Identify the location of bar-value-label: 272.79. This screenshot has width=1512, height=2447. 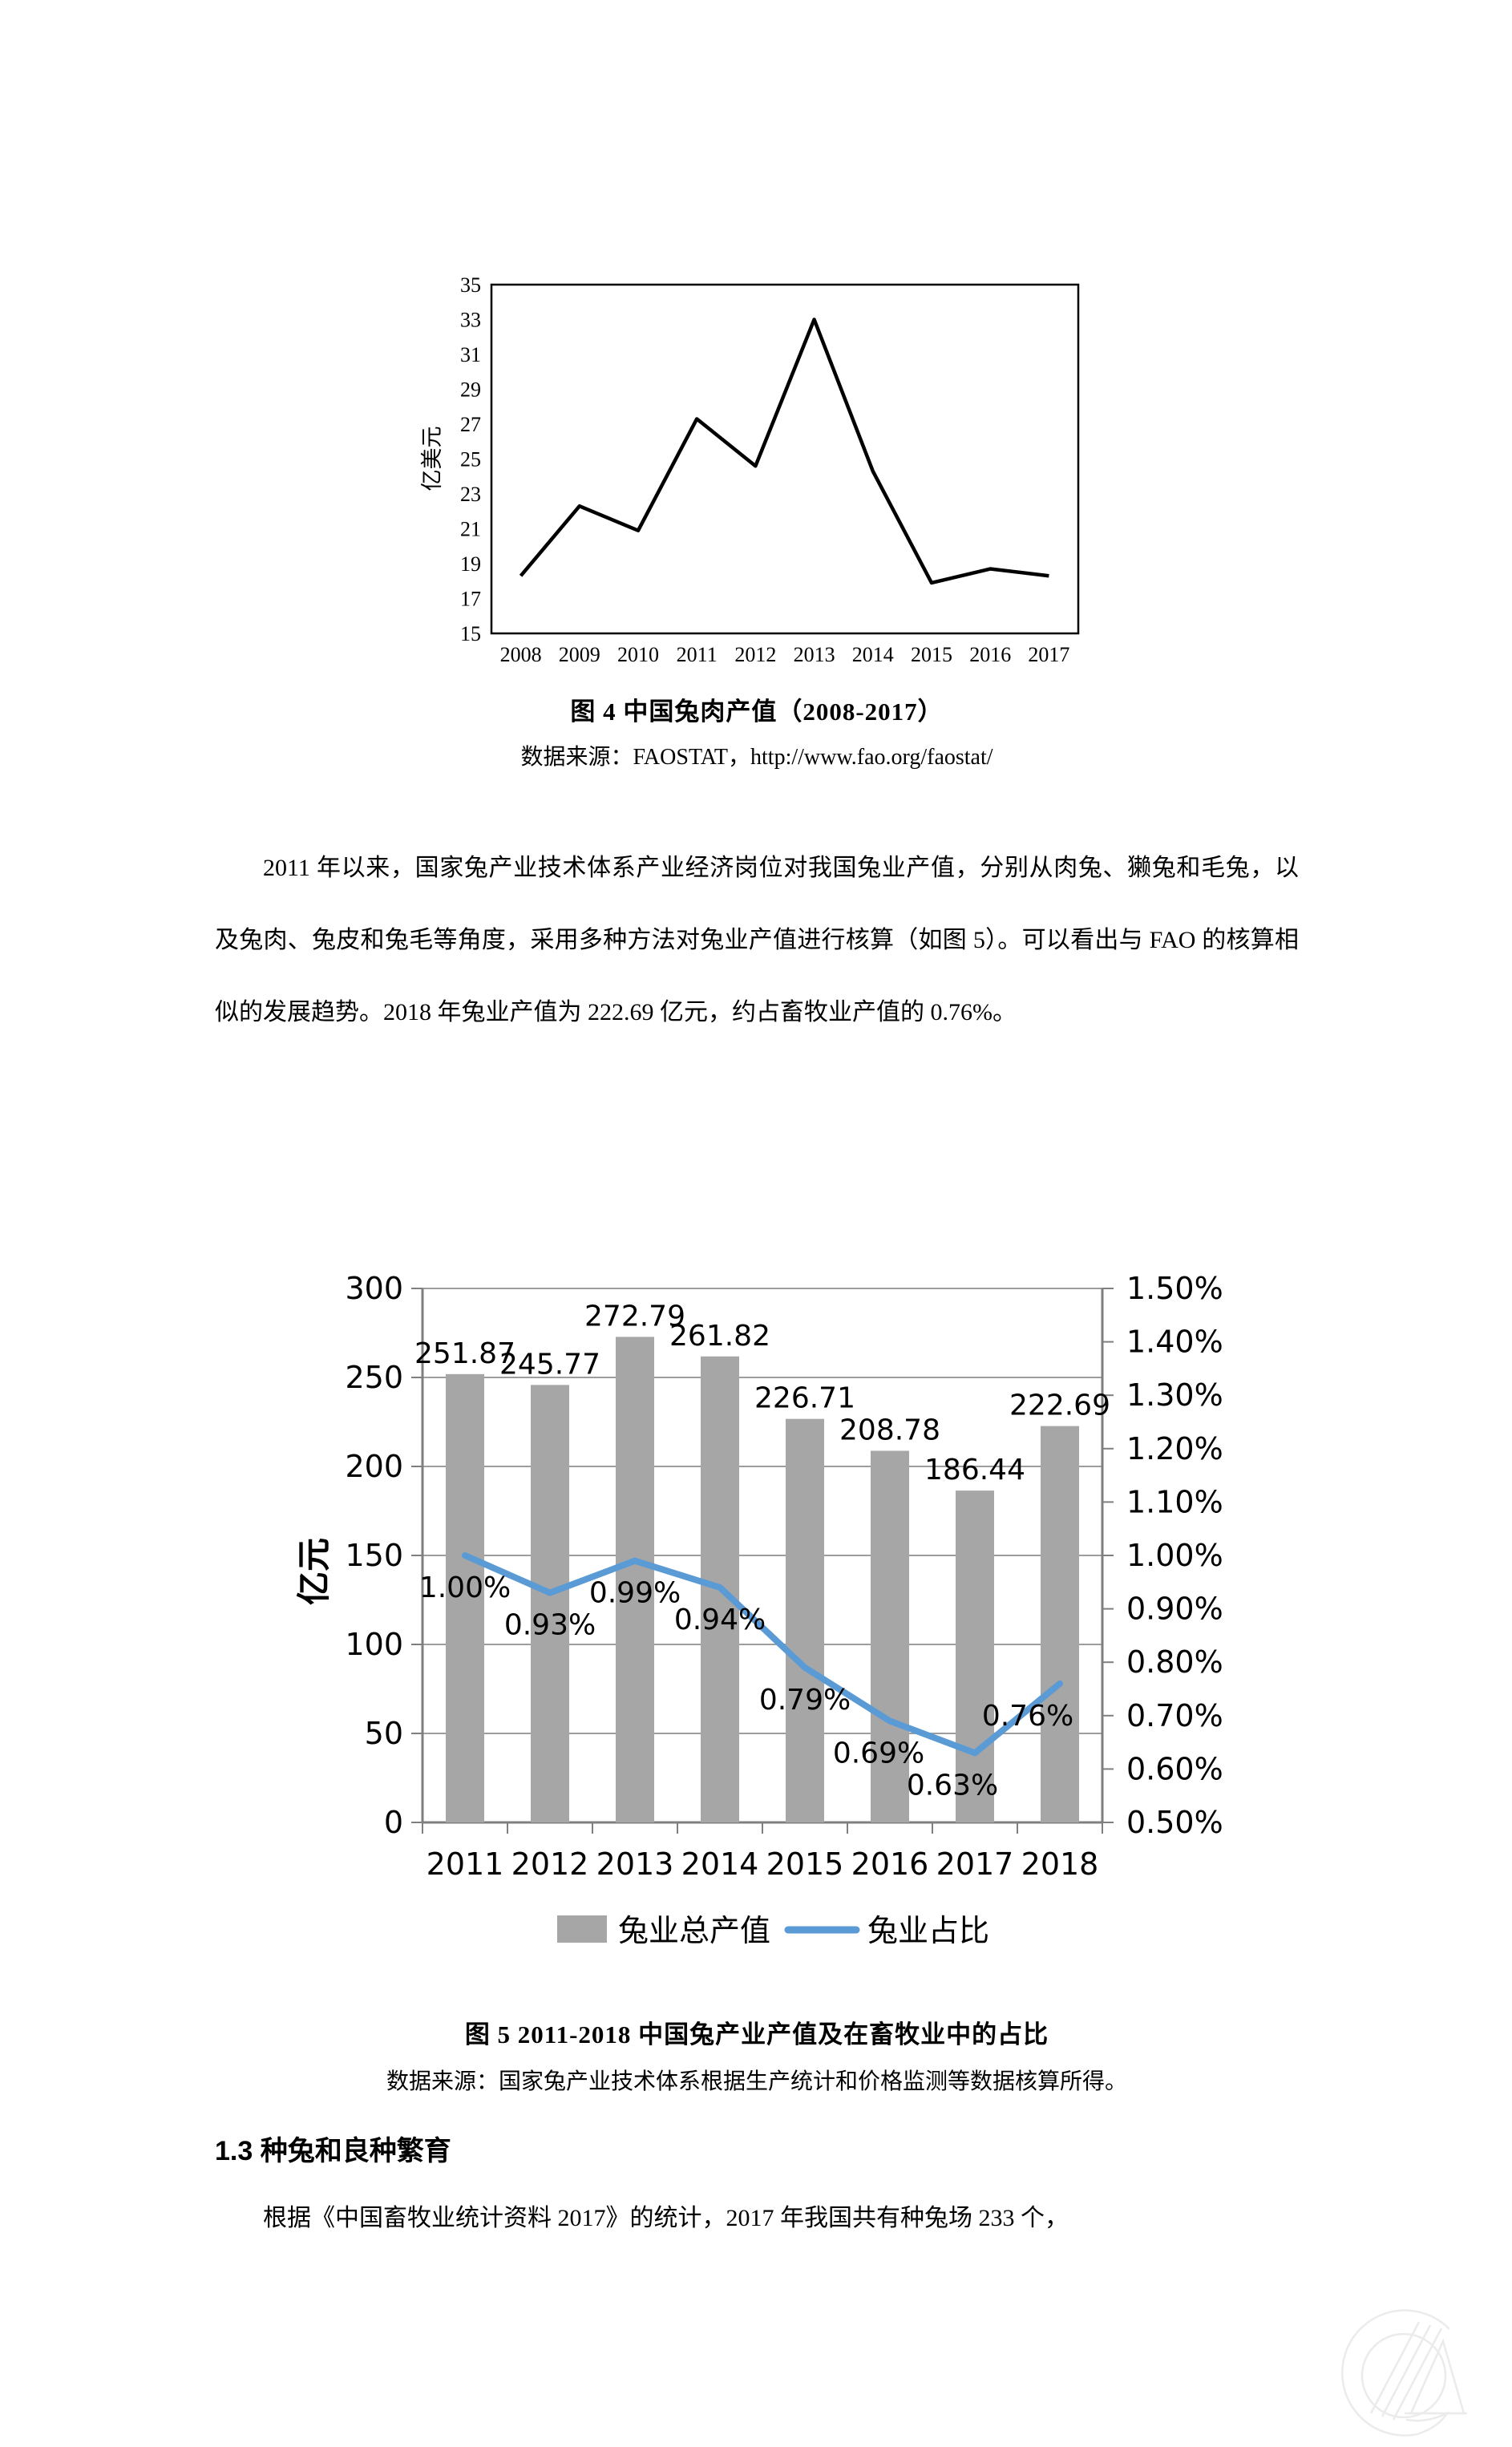
(635, 1316).